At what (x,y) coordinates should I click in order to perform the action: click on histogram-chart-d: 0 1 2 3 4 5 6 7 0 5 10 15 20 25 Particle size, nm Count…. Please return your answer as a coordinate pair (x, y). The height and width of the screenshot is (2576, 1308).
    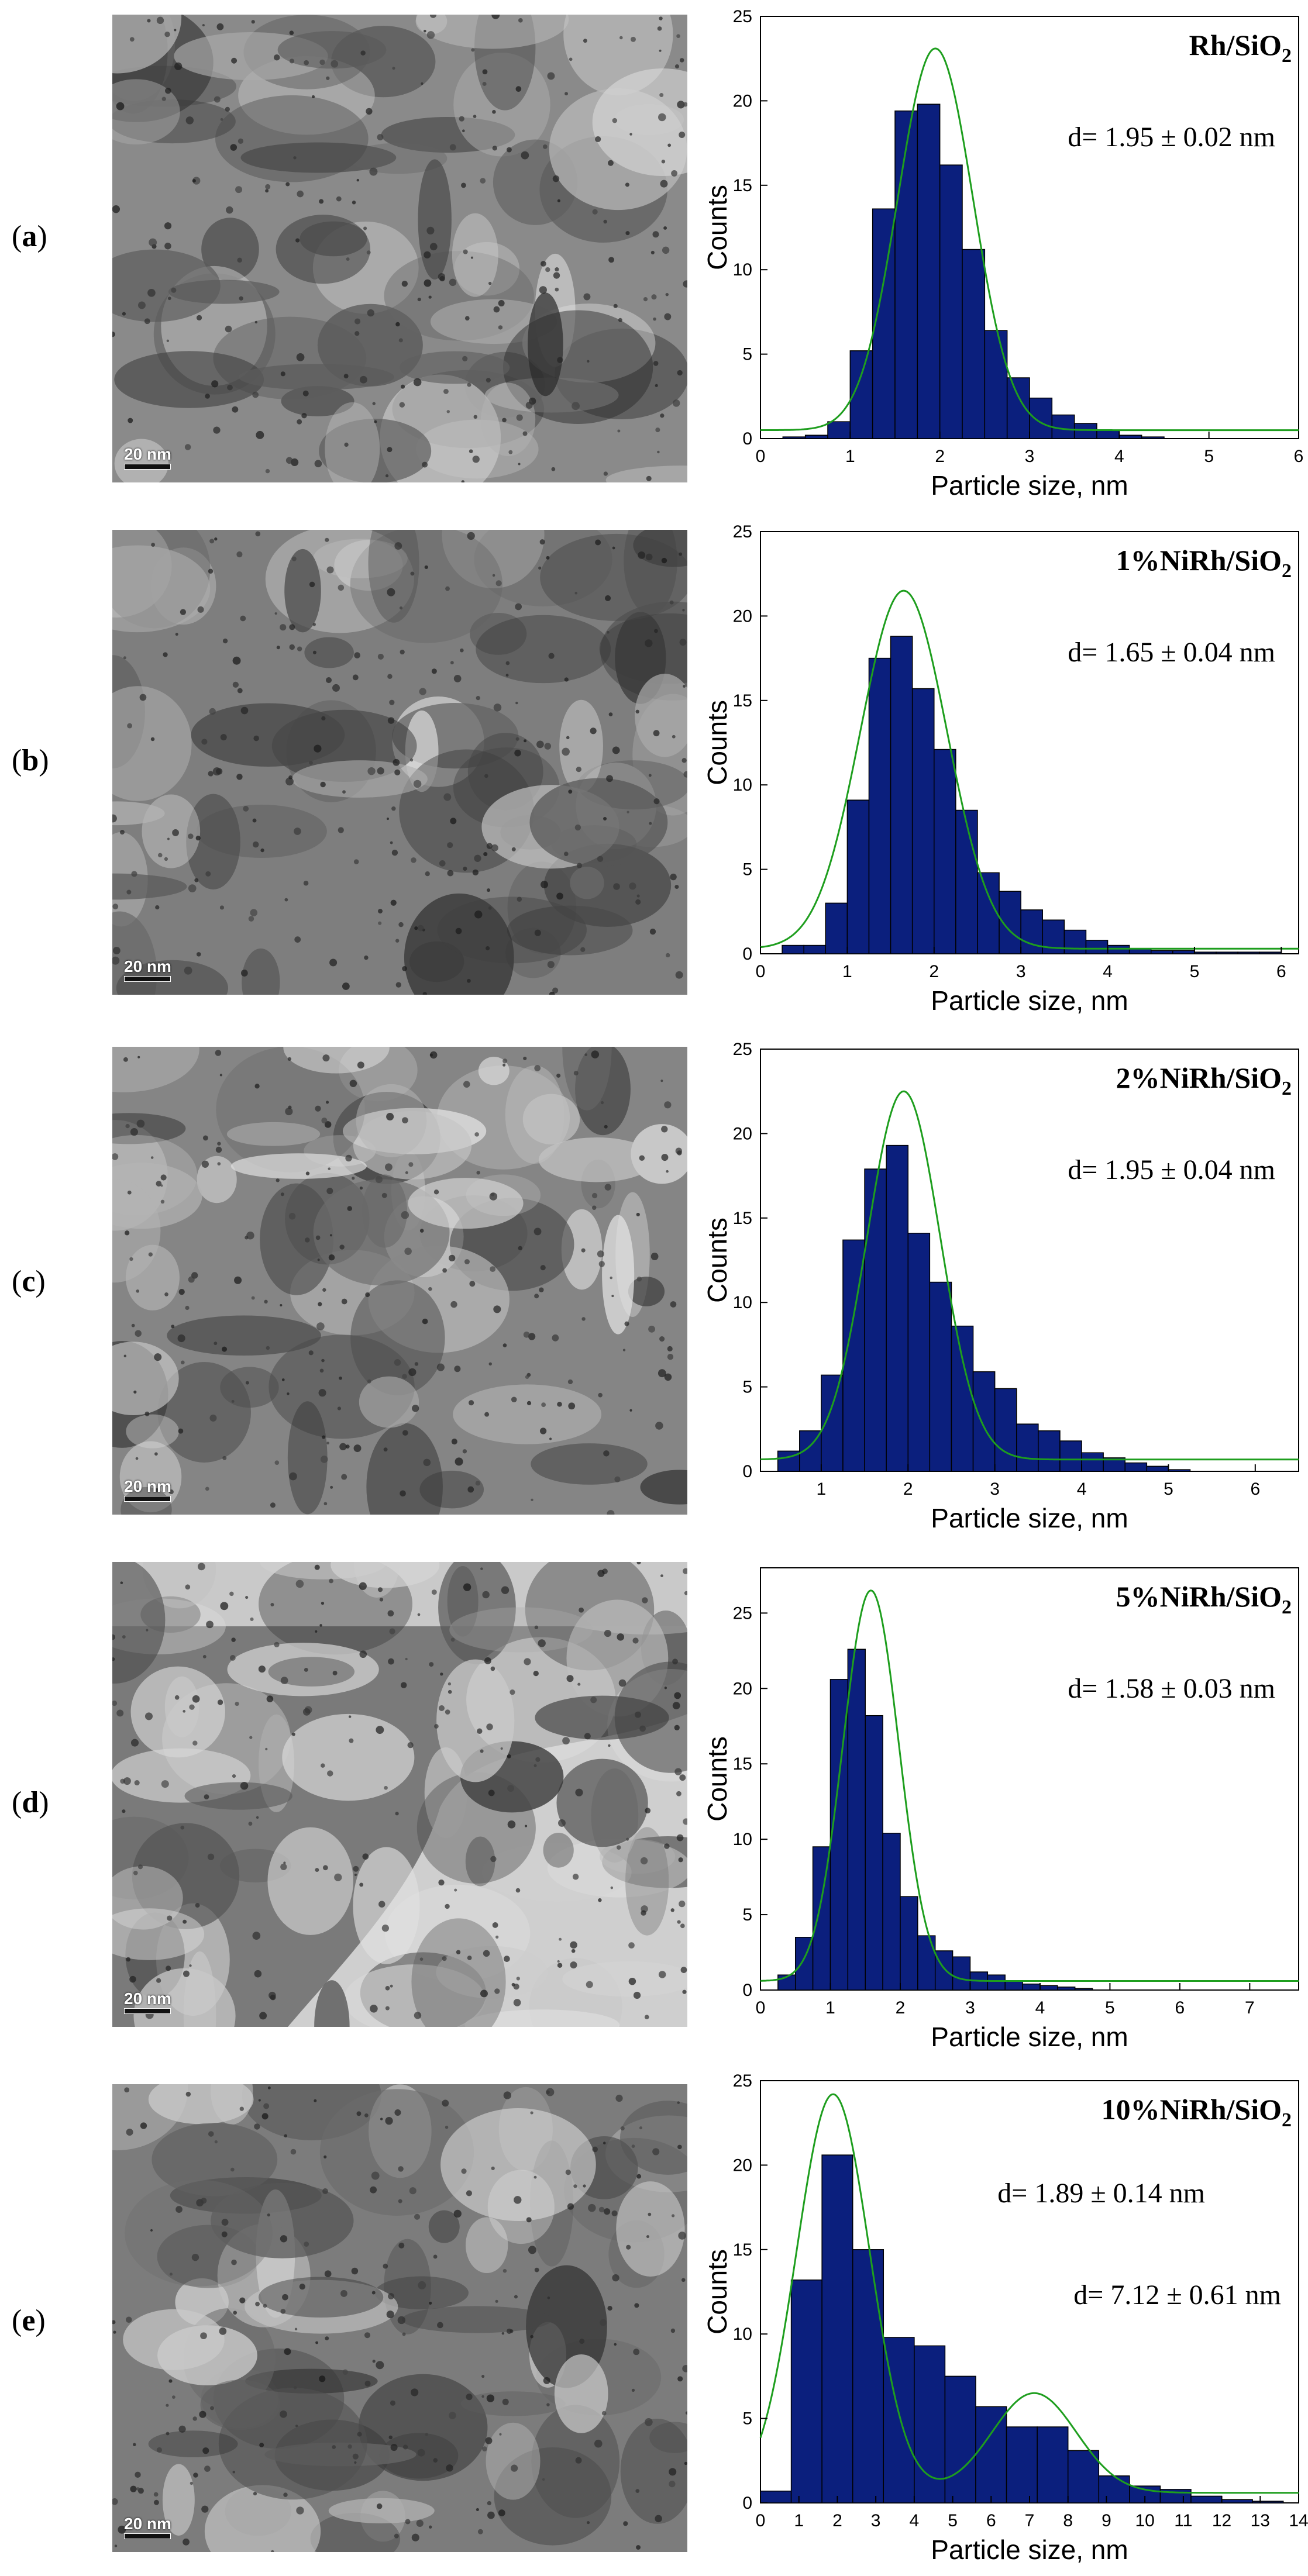
    Looking at the image, I should click on (999, 1808).